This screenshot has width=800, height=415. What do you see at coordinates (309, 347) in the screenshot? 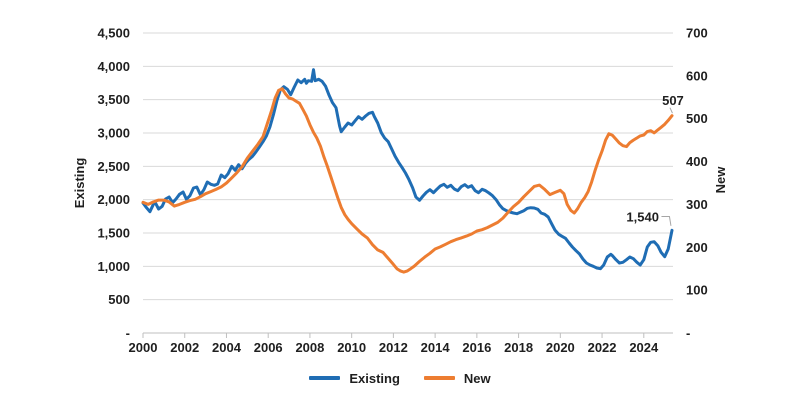
I see `x-axis-tick-label: 2008` at bounding box center [309, 347].